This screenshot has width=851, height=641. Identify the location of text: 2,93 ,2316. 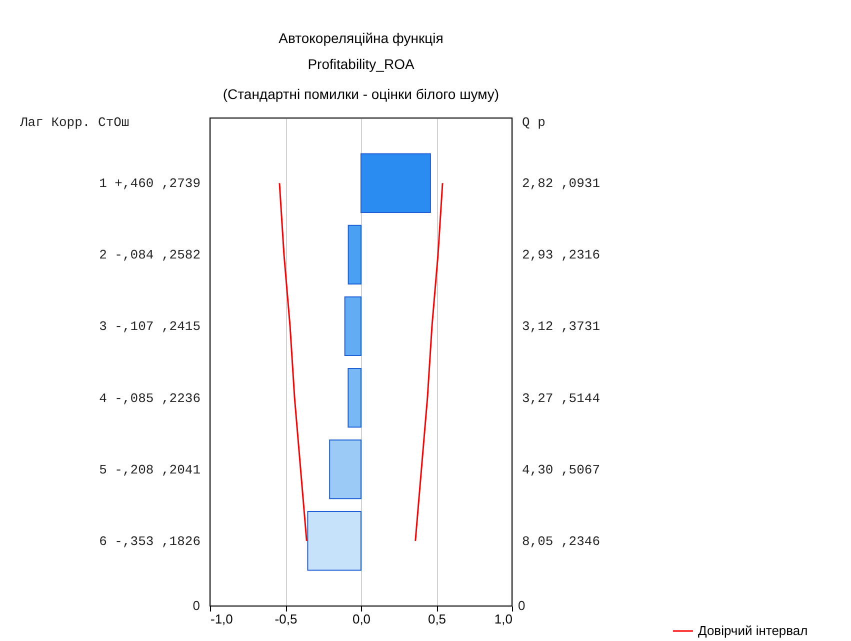
(561, 255).